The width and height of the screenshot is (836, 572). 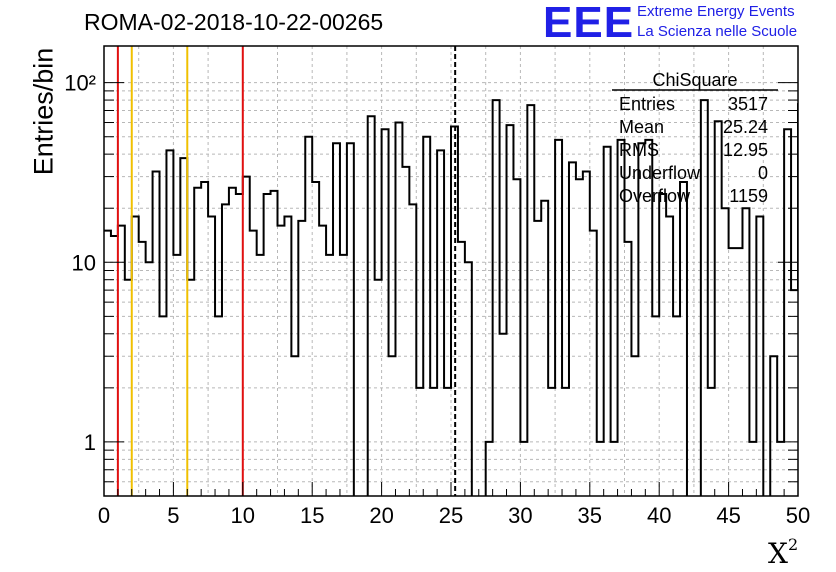 What do you see at coordinates (104, 515) in the screenshot?
I see `x-tick-label: 0` at bounding box center [104, 515].